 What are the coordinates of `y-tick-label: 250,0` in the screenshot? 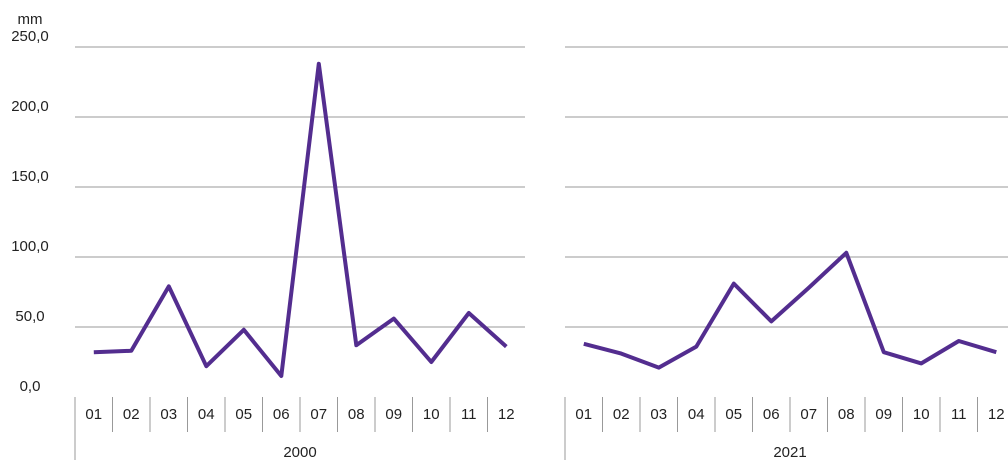 It's located at (30, 36).